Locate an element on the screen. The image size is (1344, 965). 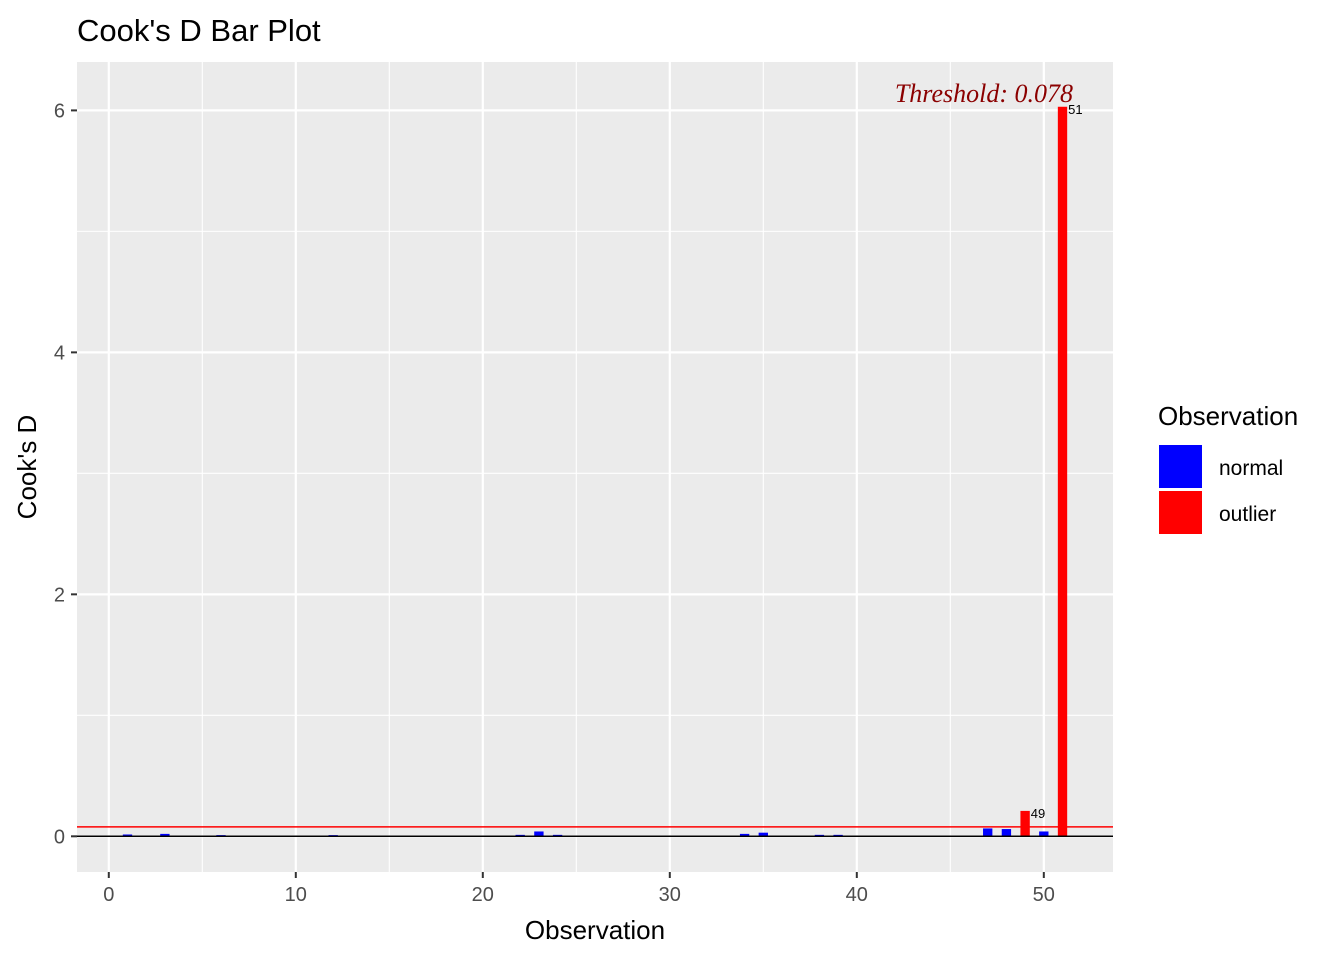
y-tick-label: 0 is located at coordinates (59, 837).